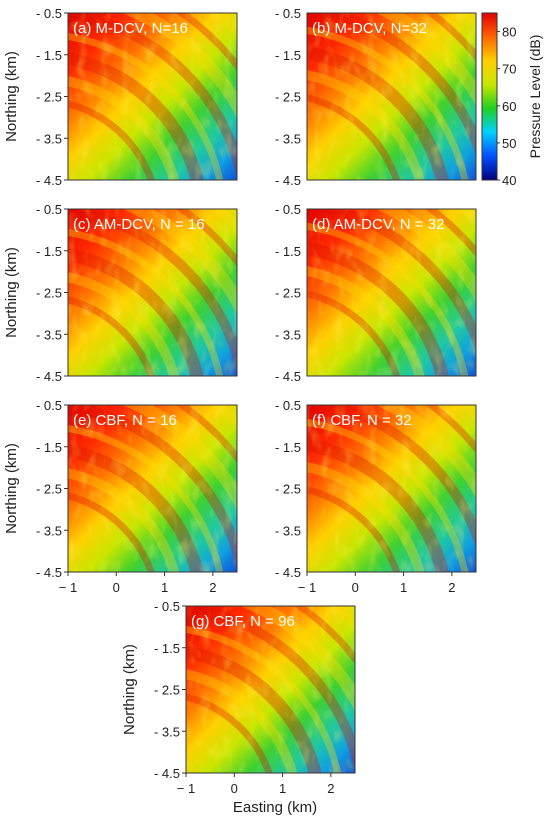 The image size is (550, 827). What do you see at coordinates (535, 97) in the screenshot?
I see `colorbar-label: Pressure Level (dB)` at bounding box center [535, 97].